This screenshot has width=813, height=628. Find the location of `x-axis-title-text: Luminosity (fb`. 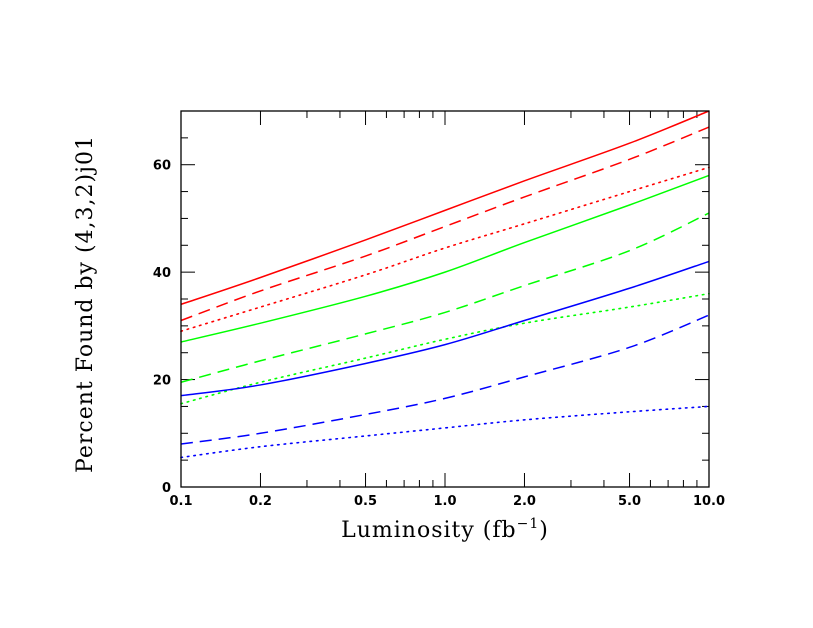

x-axis-title-text: Luminosity (fb is located at coordinates (429, 530).